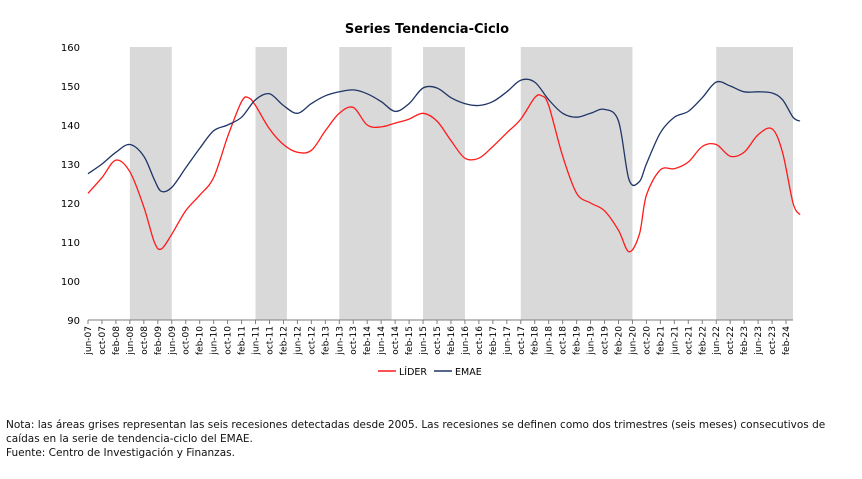  I want to click on x-tick-label: feb-10, so click(201, 340).